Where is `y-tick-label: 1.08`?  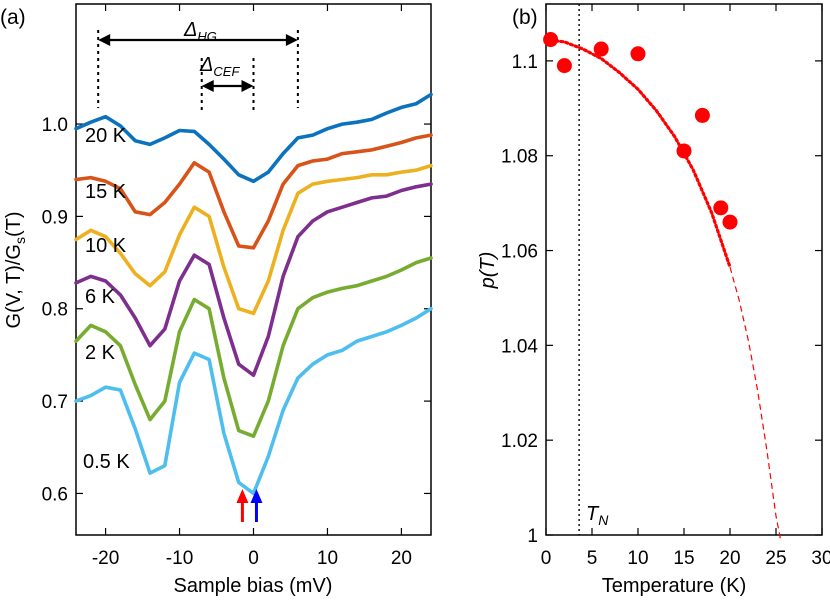
y-tick-label: 1.08 is located at coordinates (519, 157).